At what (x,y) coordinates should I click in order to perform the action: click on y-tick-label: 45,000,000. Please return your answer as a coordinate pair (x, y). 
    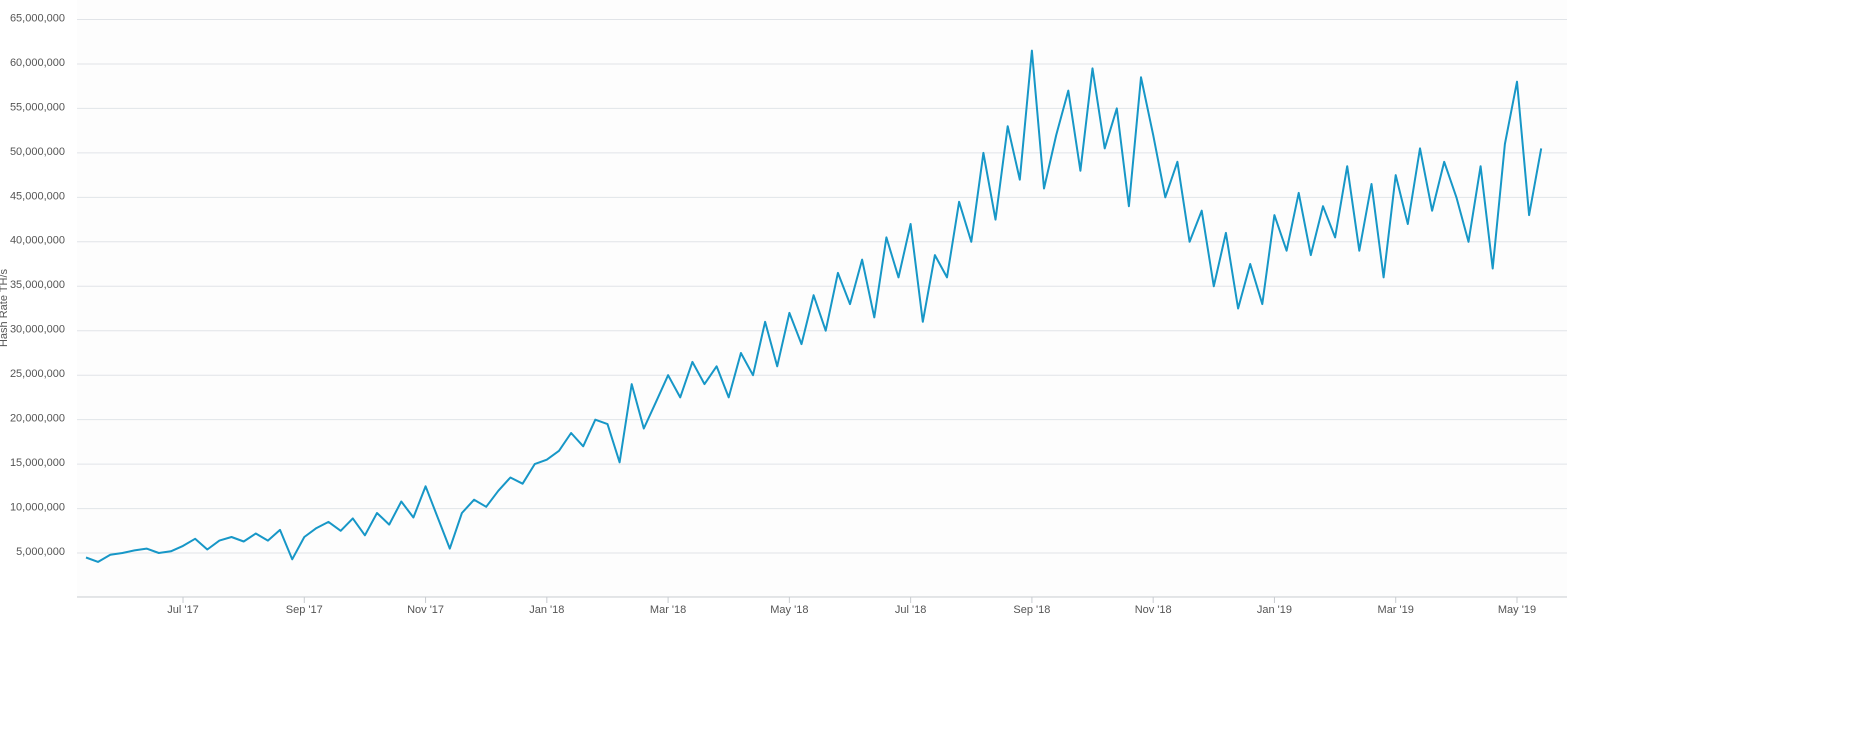
    Looking at the image, I should click on (37, 196).